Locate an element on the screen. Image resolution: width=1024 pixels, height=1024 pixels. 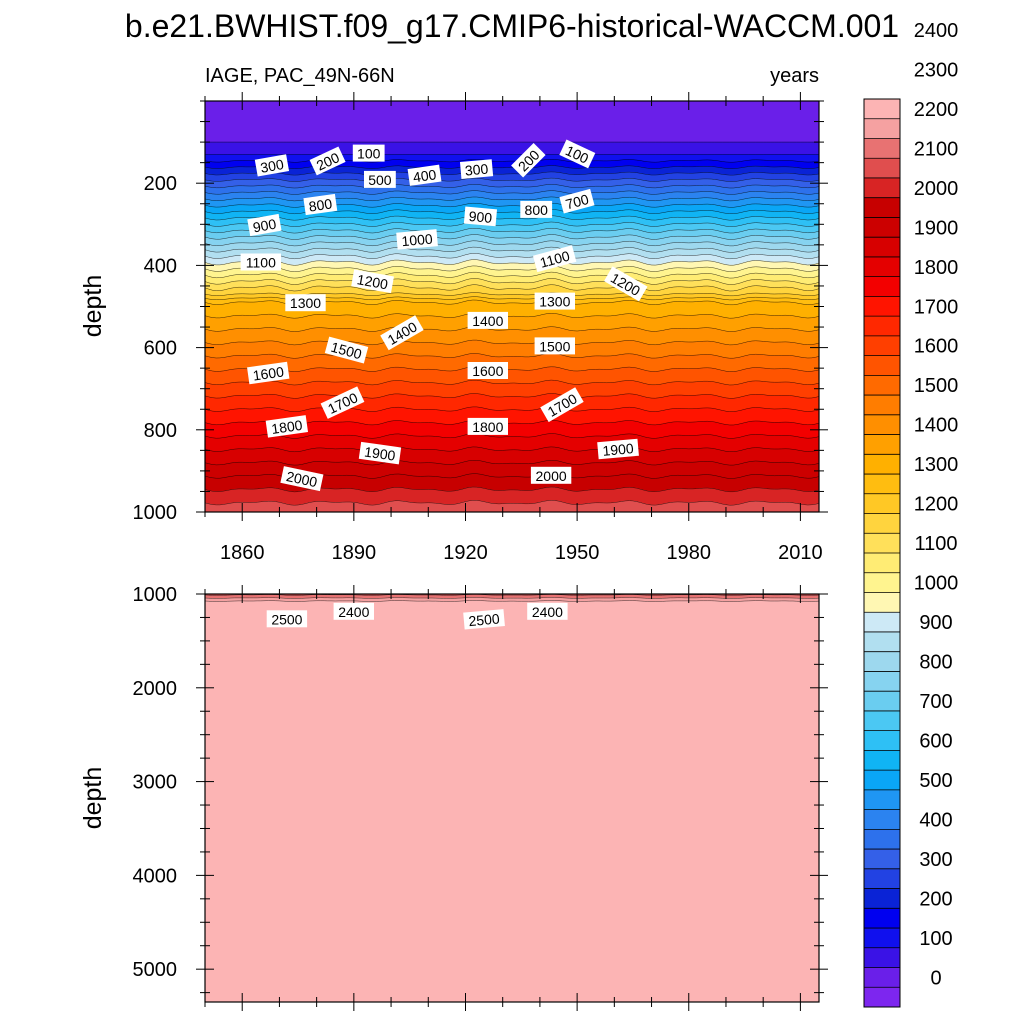
contour-label-text: 1600 is located at coordinates (487, 371).